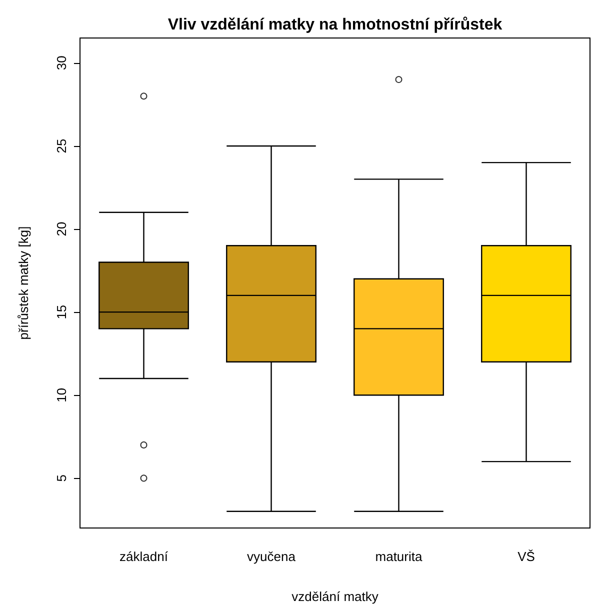 This screenshot has height=608, width=595. I want to click on y-tick-label: 15, so click(61, 312).